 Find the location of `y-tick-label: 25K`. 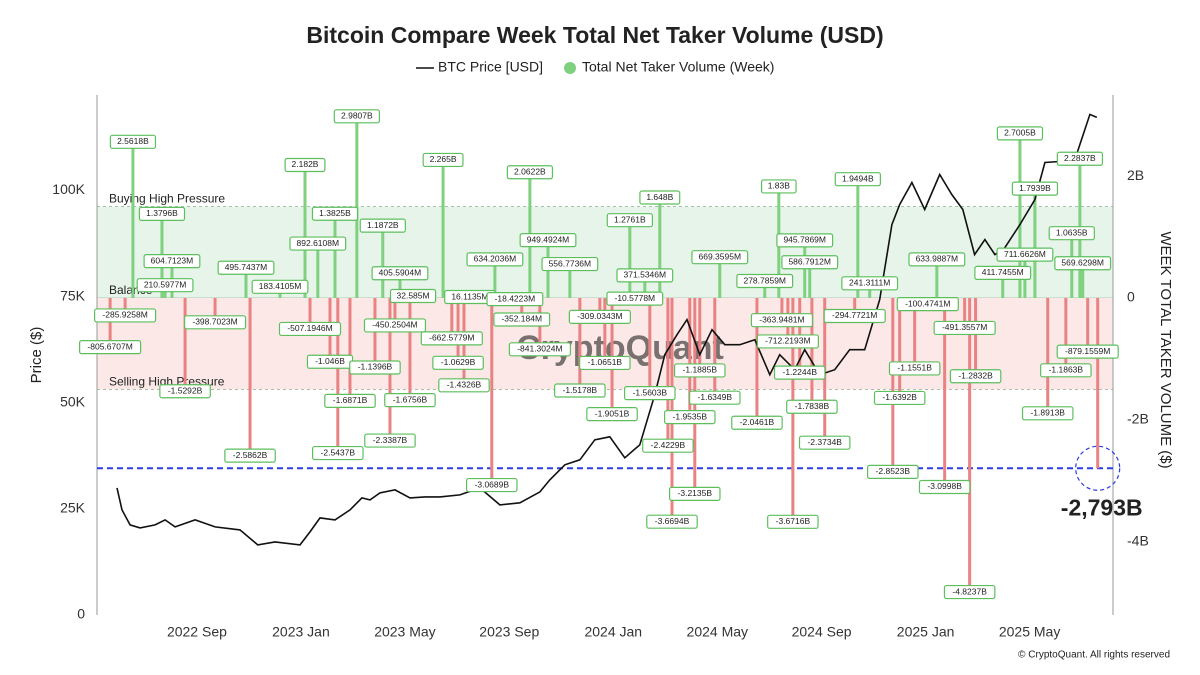

y-tick-label: 25K is located at coordinates (73, 508).